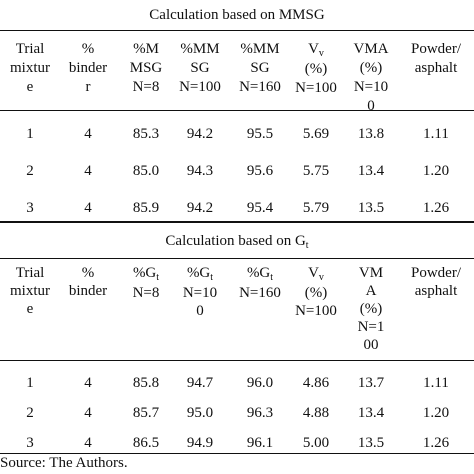 This screenshot has width=474, height=474. What do you see at coordinates (260, 443) in the screenshot?
I see `table-cell: 96.1` at bounding box center [260, 443].